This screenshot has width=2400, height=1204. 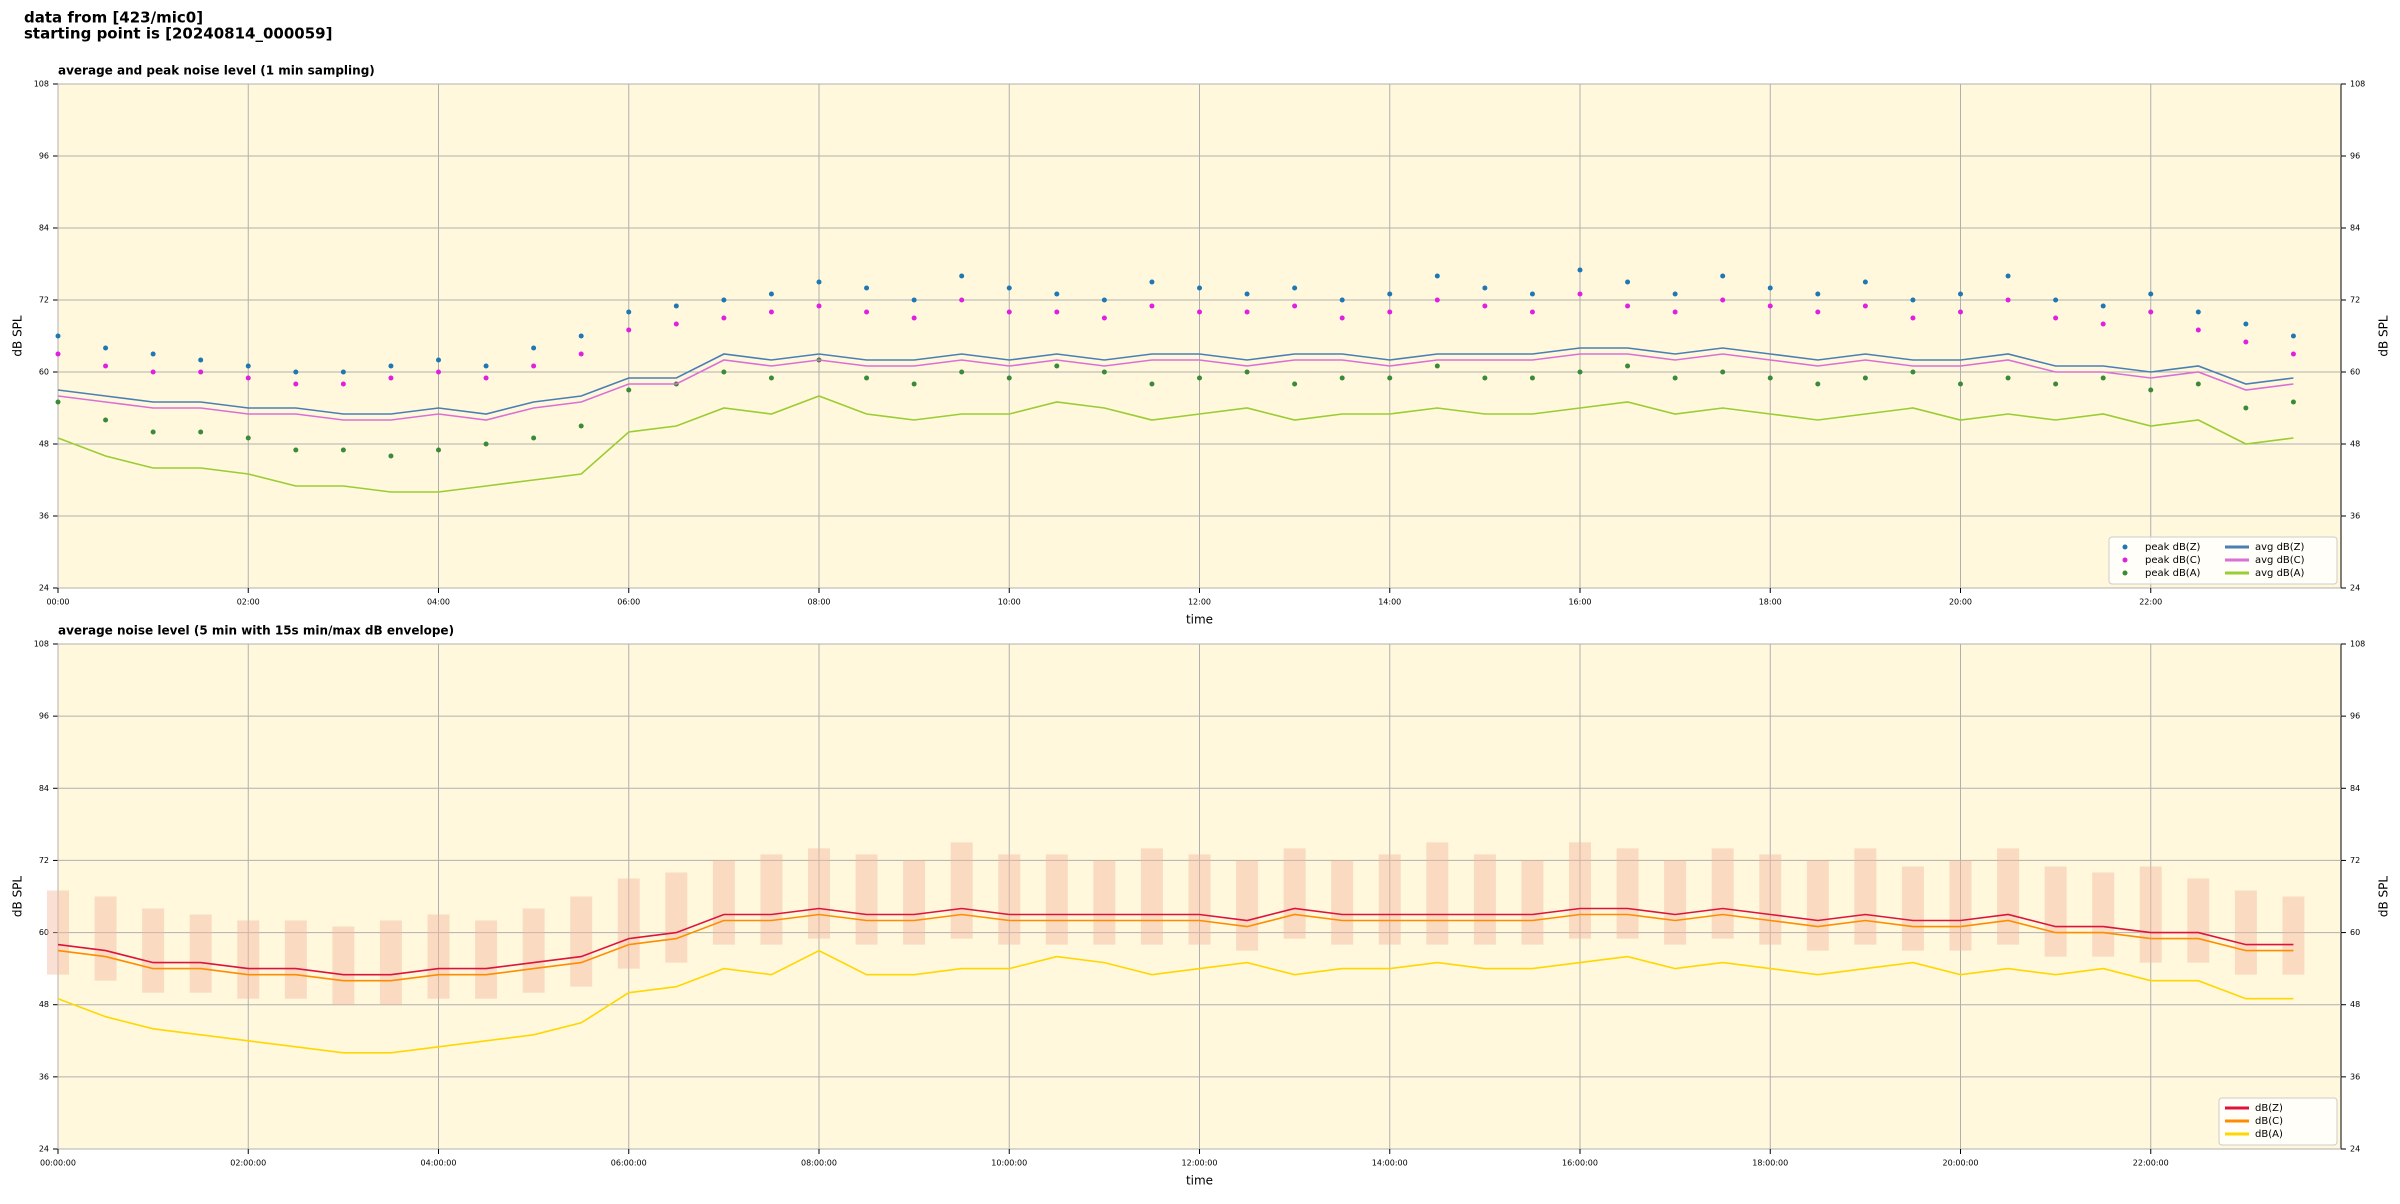 I want to click on y2-tick-label: 60, so click(x=2355, y=372).